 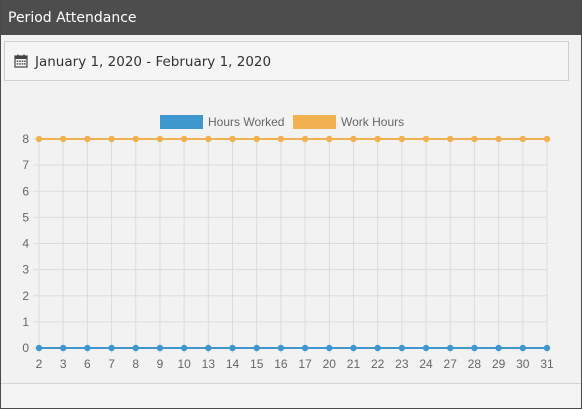 What do you see at coordinates (451, 364) in the screenshot?
I see `x-tick-label: 27` at bounding box center [451, 364].